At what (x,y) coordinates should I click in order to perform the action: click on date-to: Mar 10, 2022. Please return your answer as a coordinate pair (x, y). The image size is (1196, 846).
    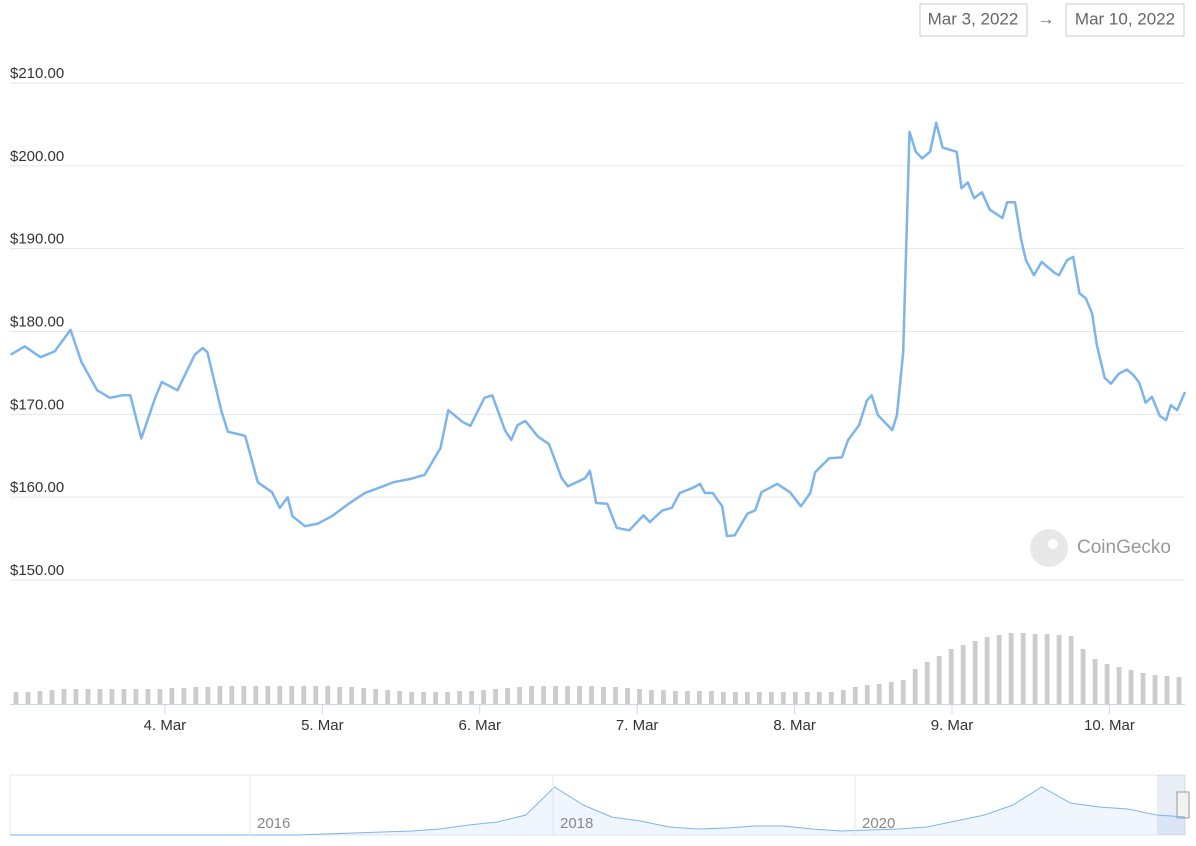
    Looking at the image, I should click on (1125, 18).